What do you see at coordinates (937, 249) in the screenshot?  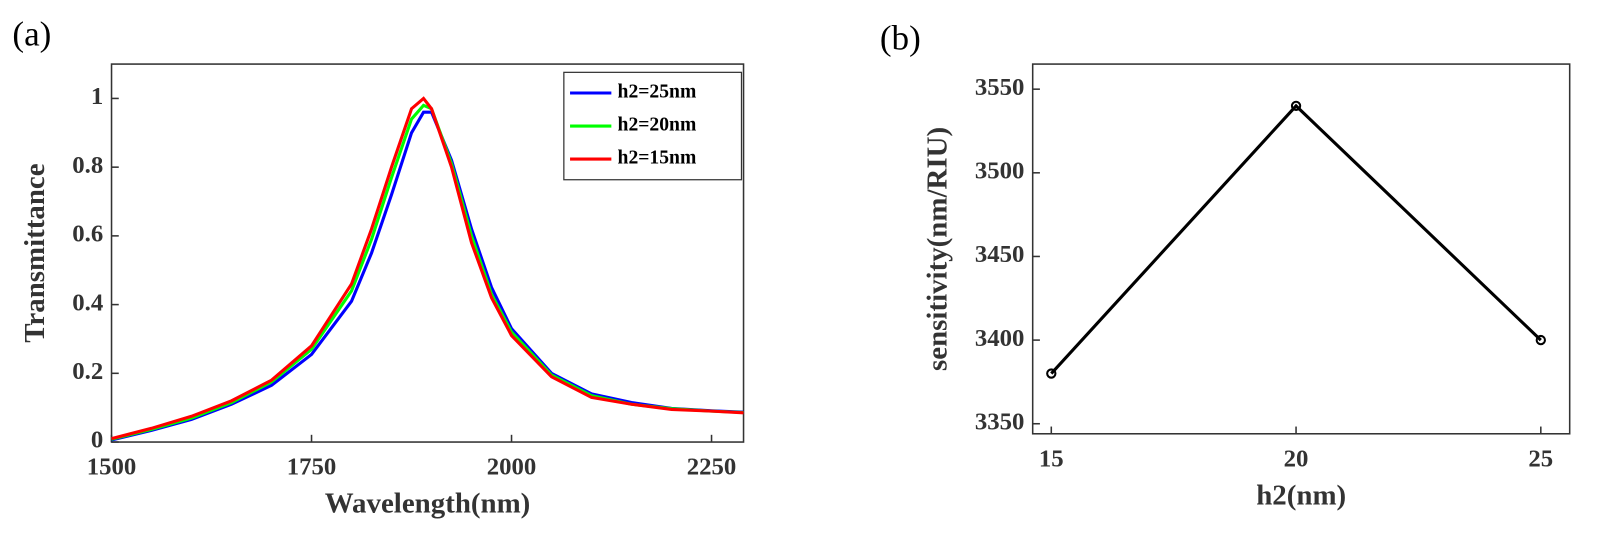 I see `y-axis-label: sensitivity(nm/RIU)` at bounding box center [937, 249].